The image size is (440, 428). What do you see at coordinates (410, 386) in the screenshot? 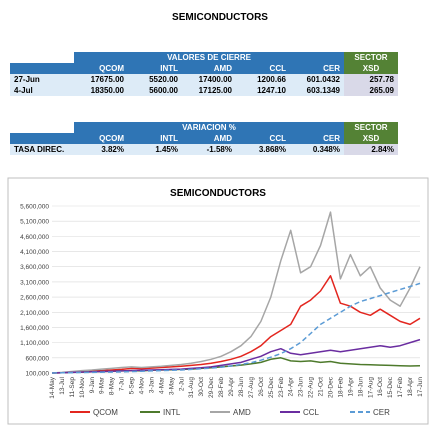
I see `x-tick-label: 18-Apr` at bounding box center [410, 386].